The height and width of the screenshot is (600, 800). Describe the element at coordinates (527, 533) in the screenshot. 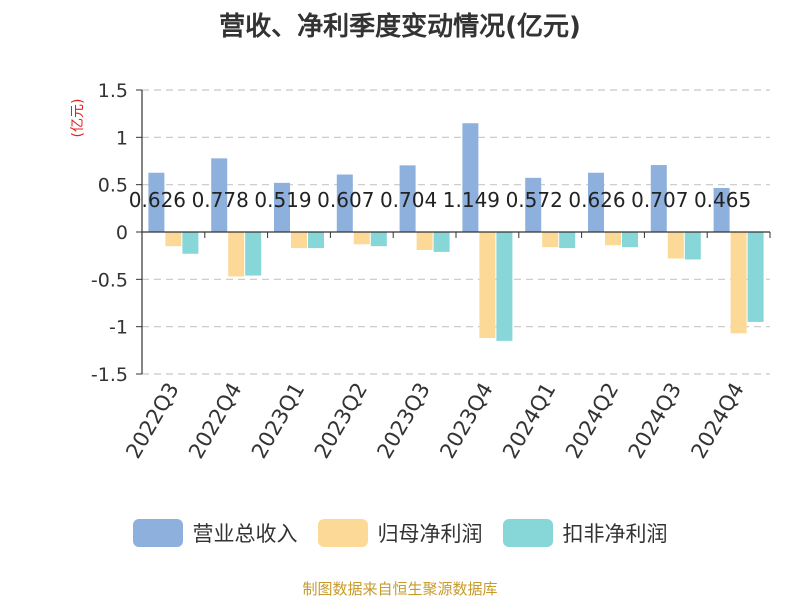

I see `legend-swatch-deducted-profit` at that location.